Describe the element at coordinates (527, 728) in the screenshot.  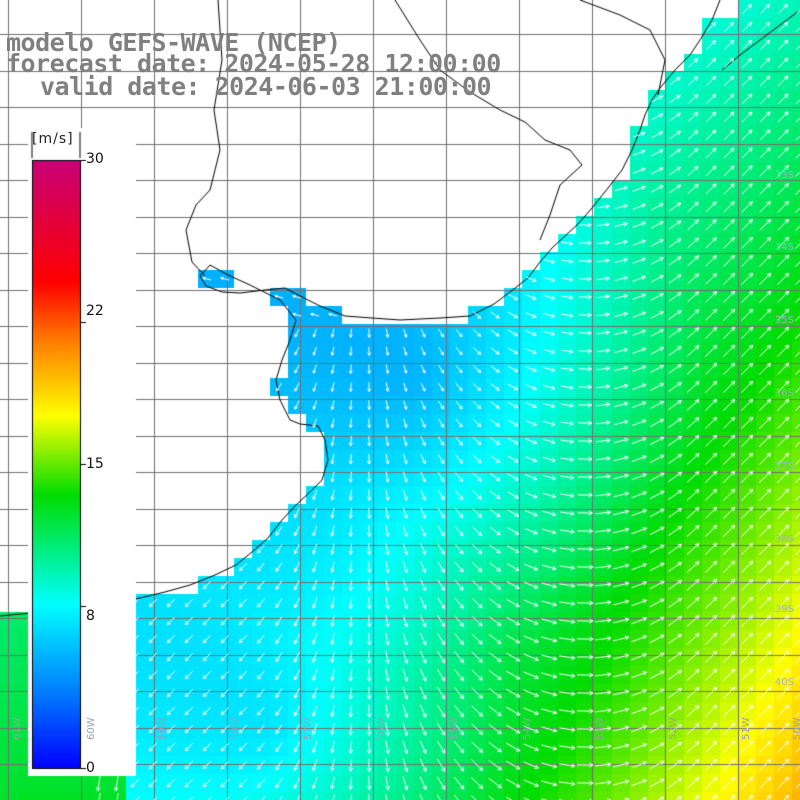
I see `lon-label: 54W` at that location.